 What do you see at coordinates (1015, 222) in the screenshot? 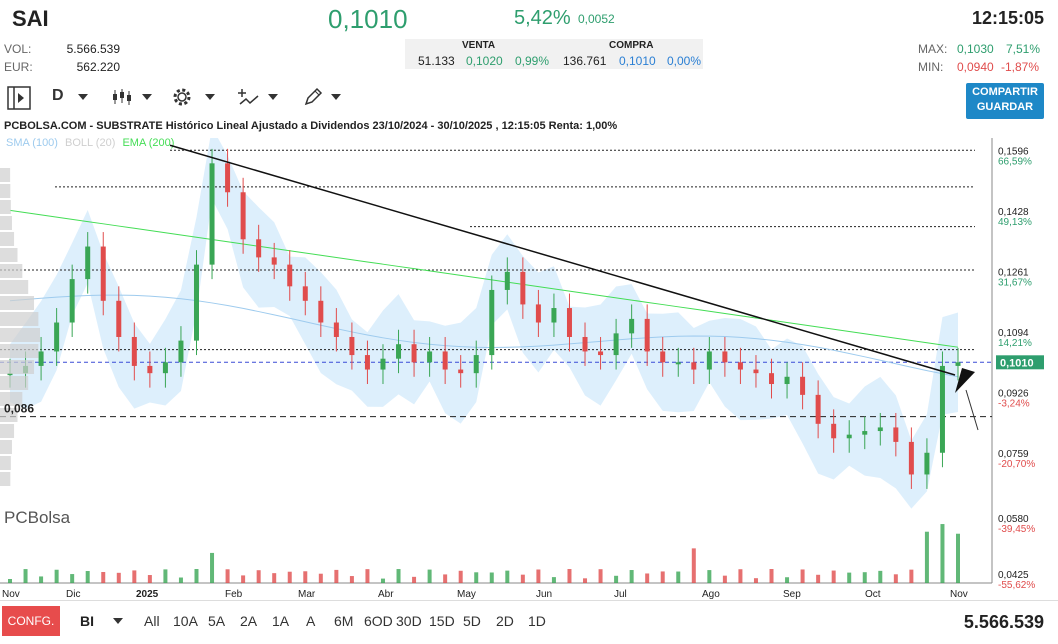
I see `y-tick-percent: 49,13%` at bounding box center [1015, 222].